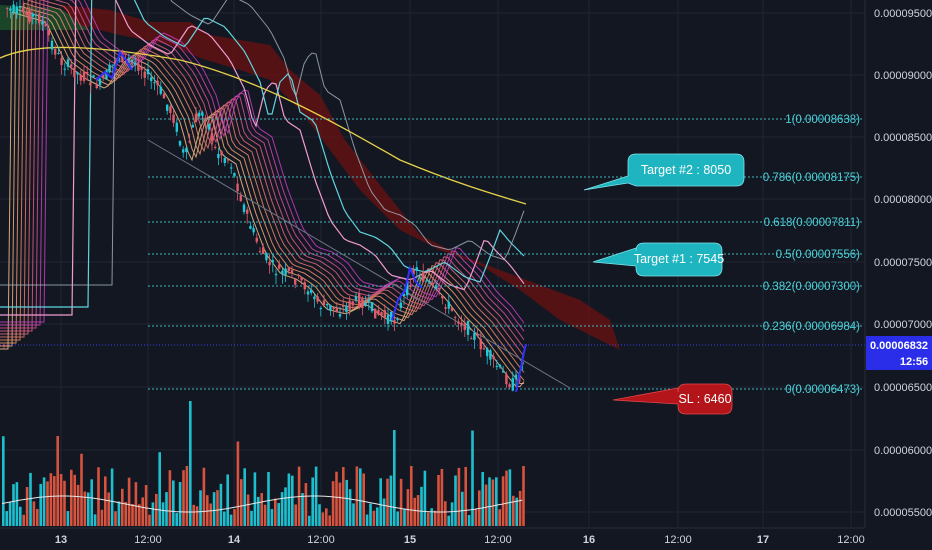 This screenshot has width=932, height=550. What do you see at coordinates (903, 76) in the screenshot?
I see `price-tick-label: 0.00009000` at bounding box center [903, 76].